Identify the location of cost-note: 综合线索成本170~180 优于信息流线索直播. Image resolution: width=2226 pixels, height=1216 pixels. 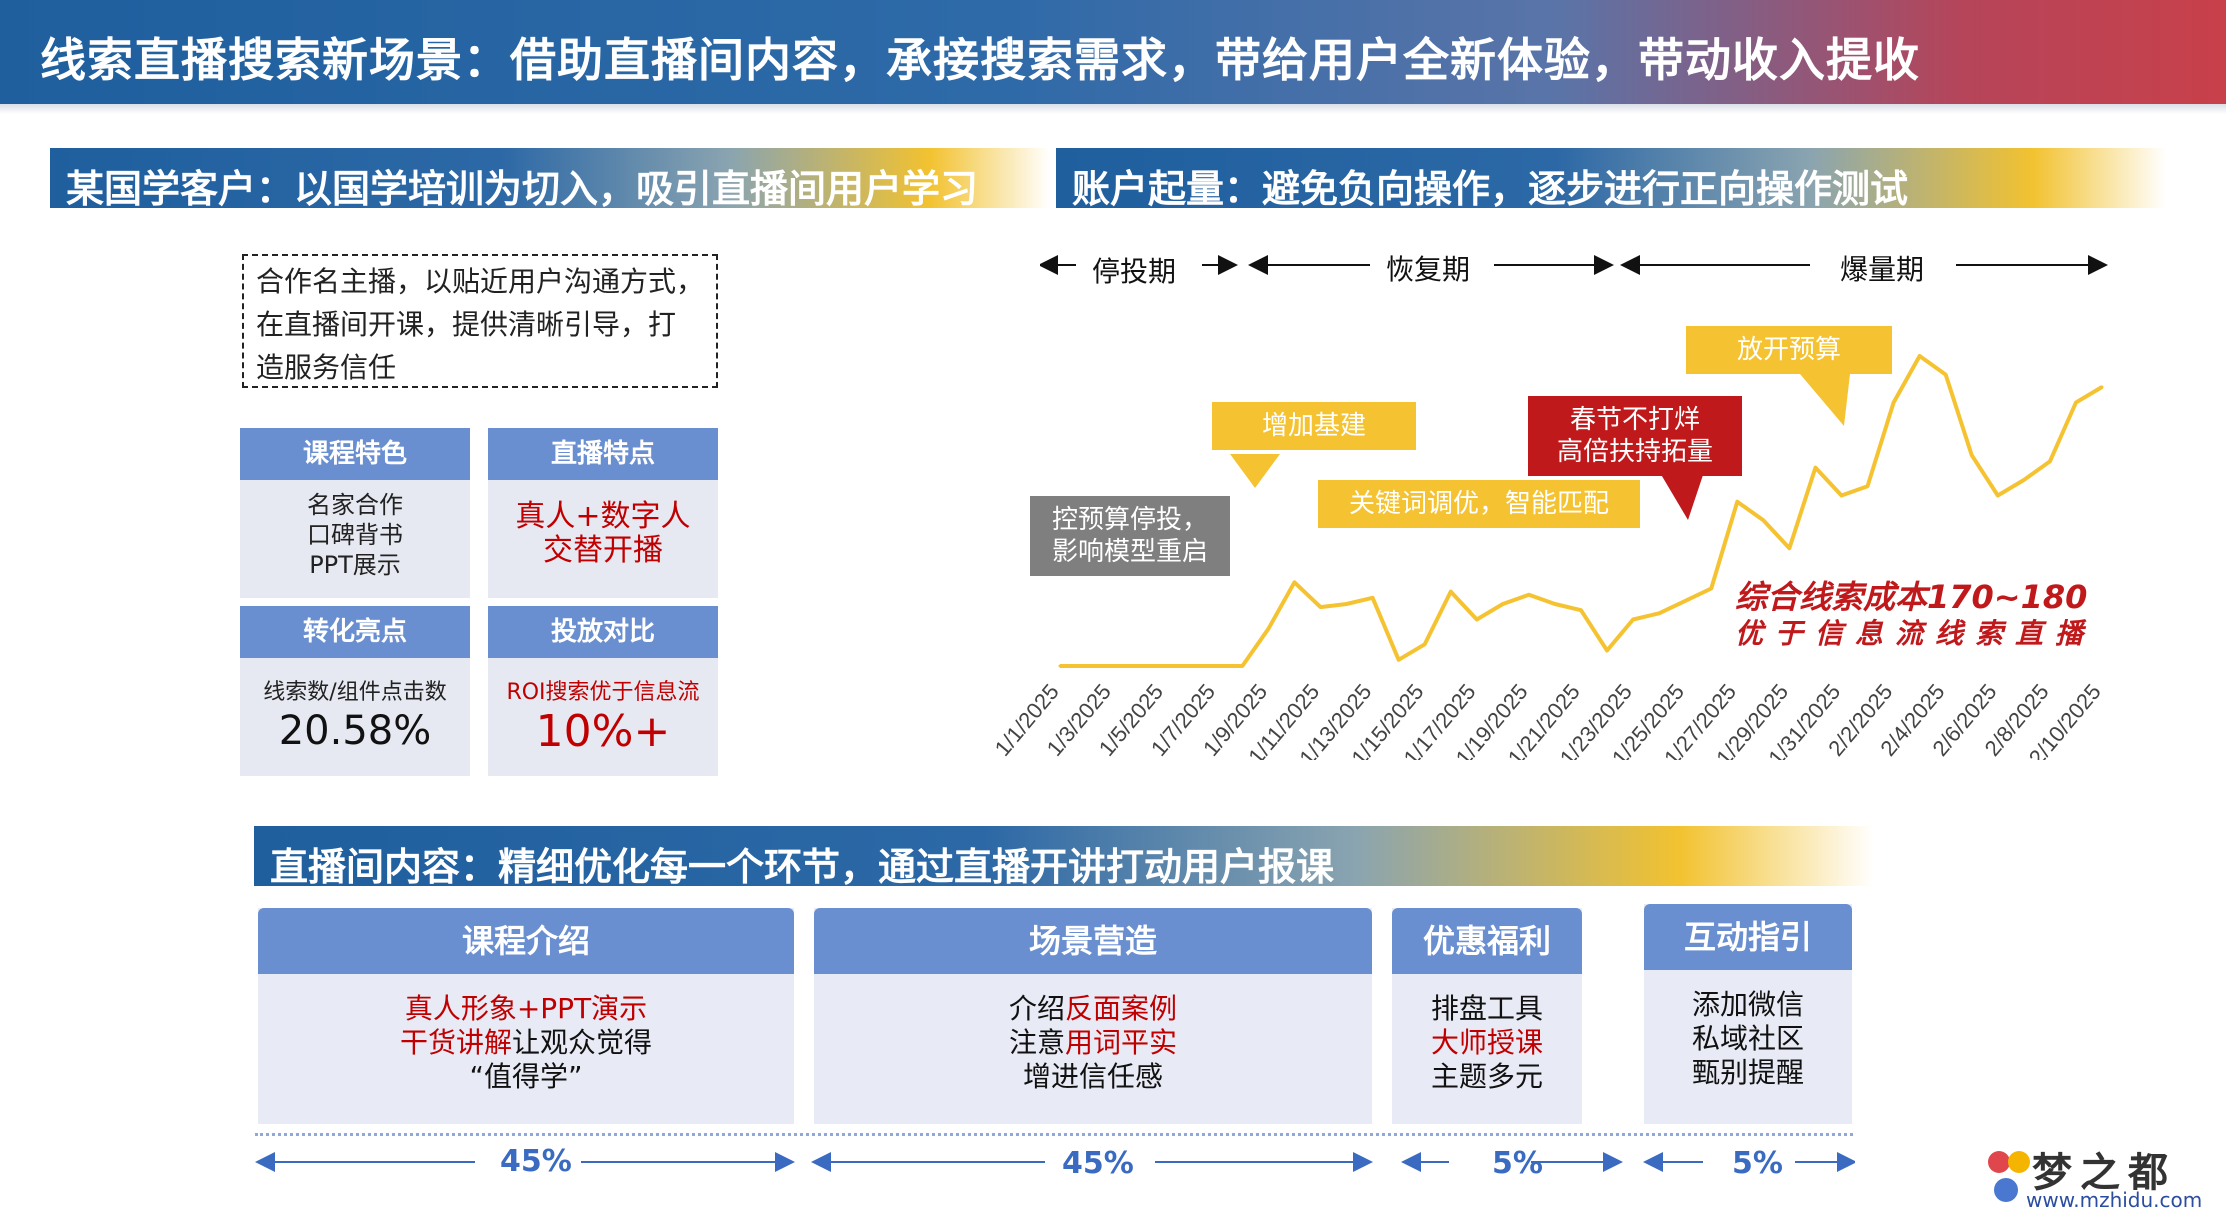
(1915, 615).